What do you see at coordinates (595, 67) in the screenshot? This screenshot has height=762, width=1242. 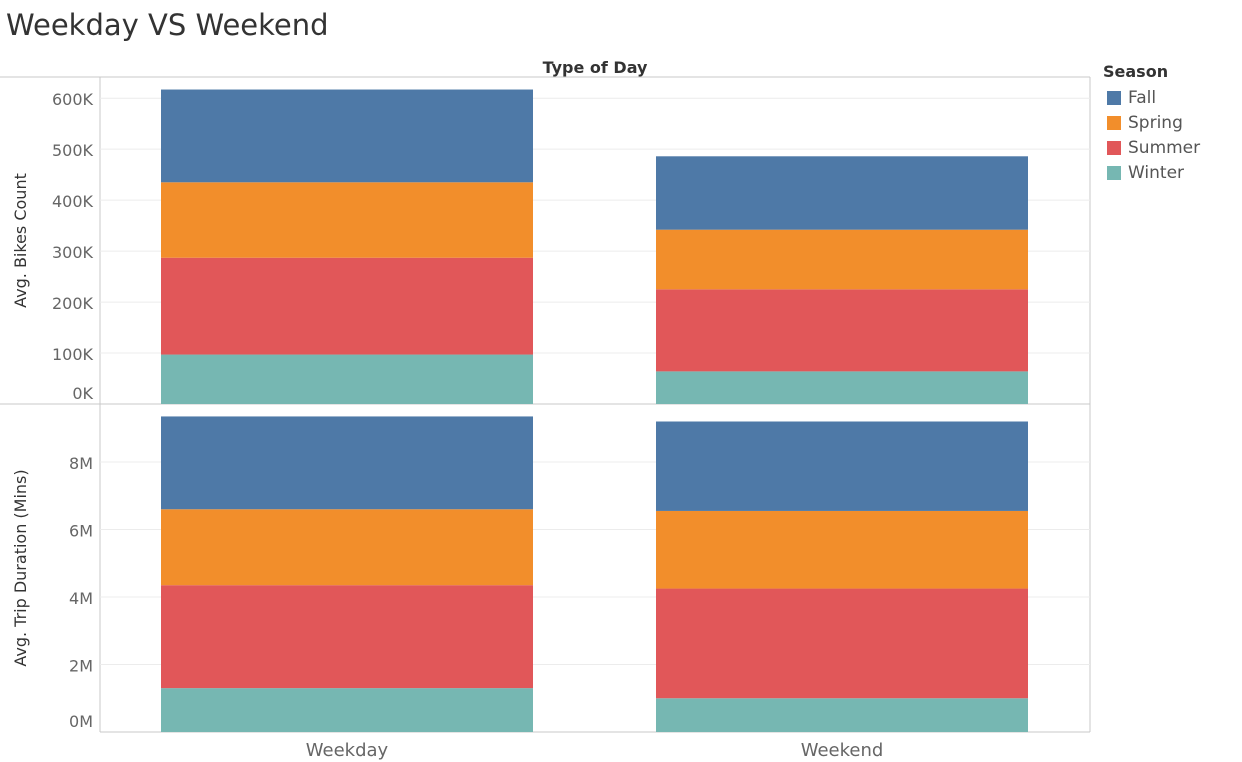 I see `column-header: Type of Day` at bounding box center [595, 67].